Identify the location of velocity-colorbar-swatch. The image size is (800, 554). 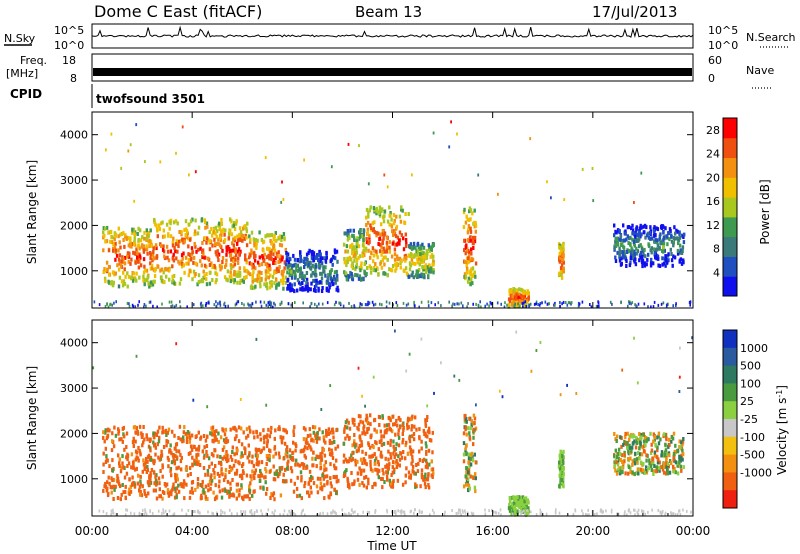
(730, 392).